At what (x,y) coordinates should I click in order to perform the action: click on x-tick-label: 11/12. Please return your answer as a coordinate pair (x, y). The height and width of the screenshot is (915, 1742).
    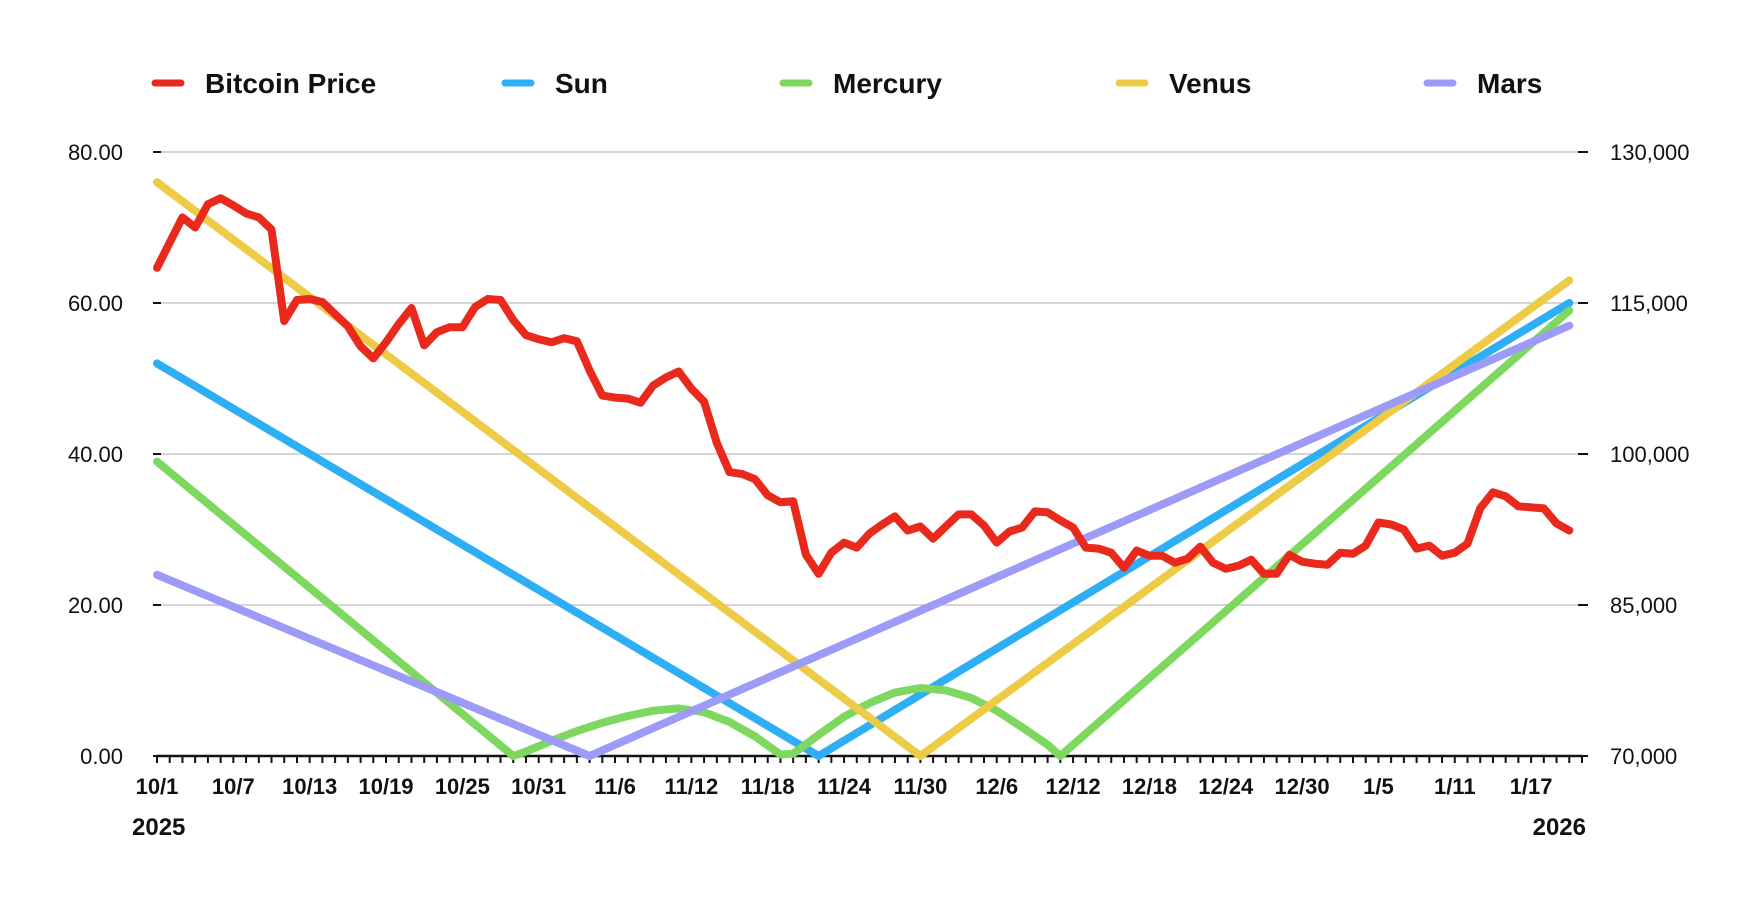
    Looking at the image, I should click on (691, 786).